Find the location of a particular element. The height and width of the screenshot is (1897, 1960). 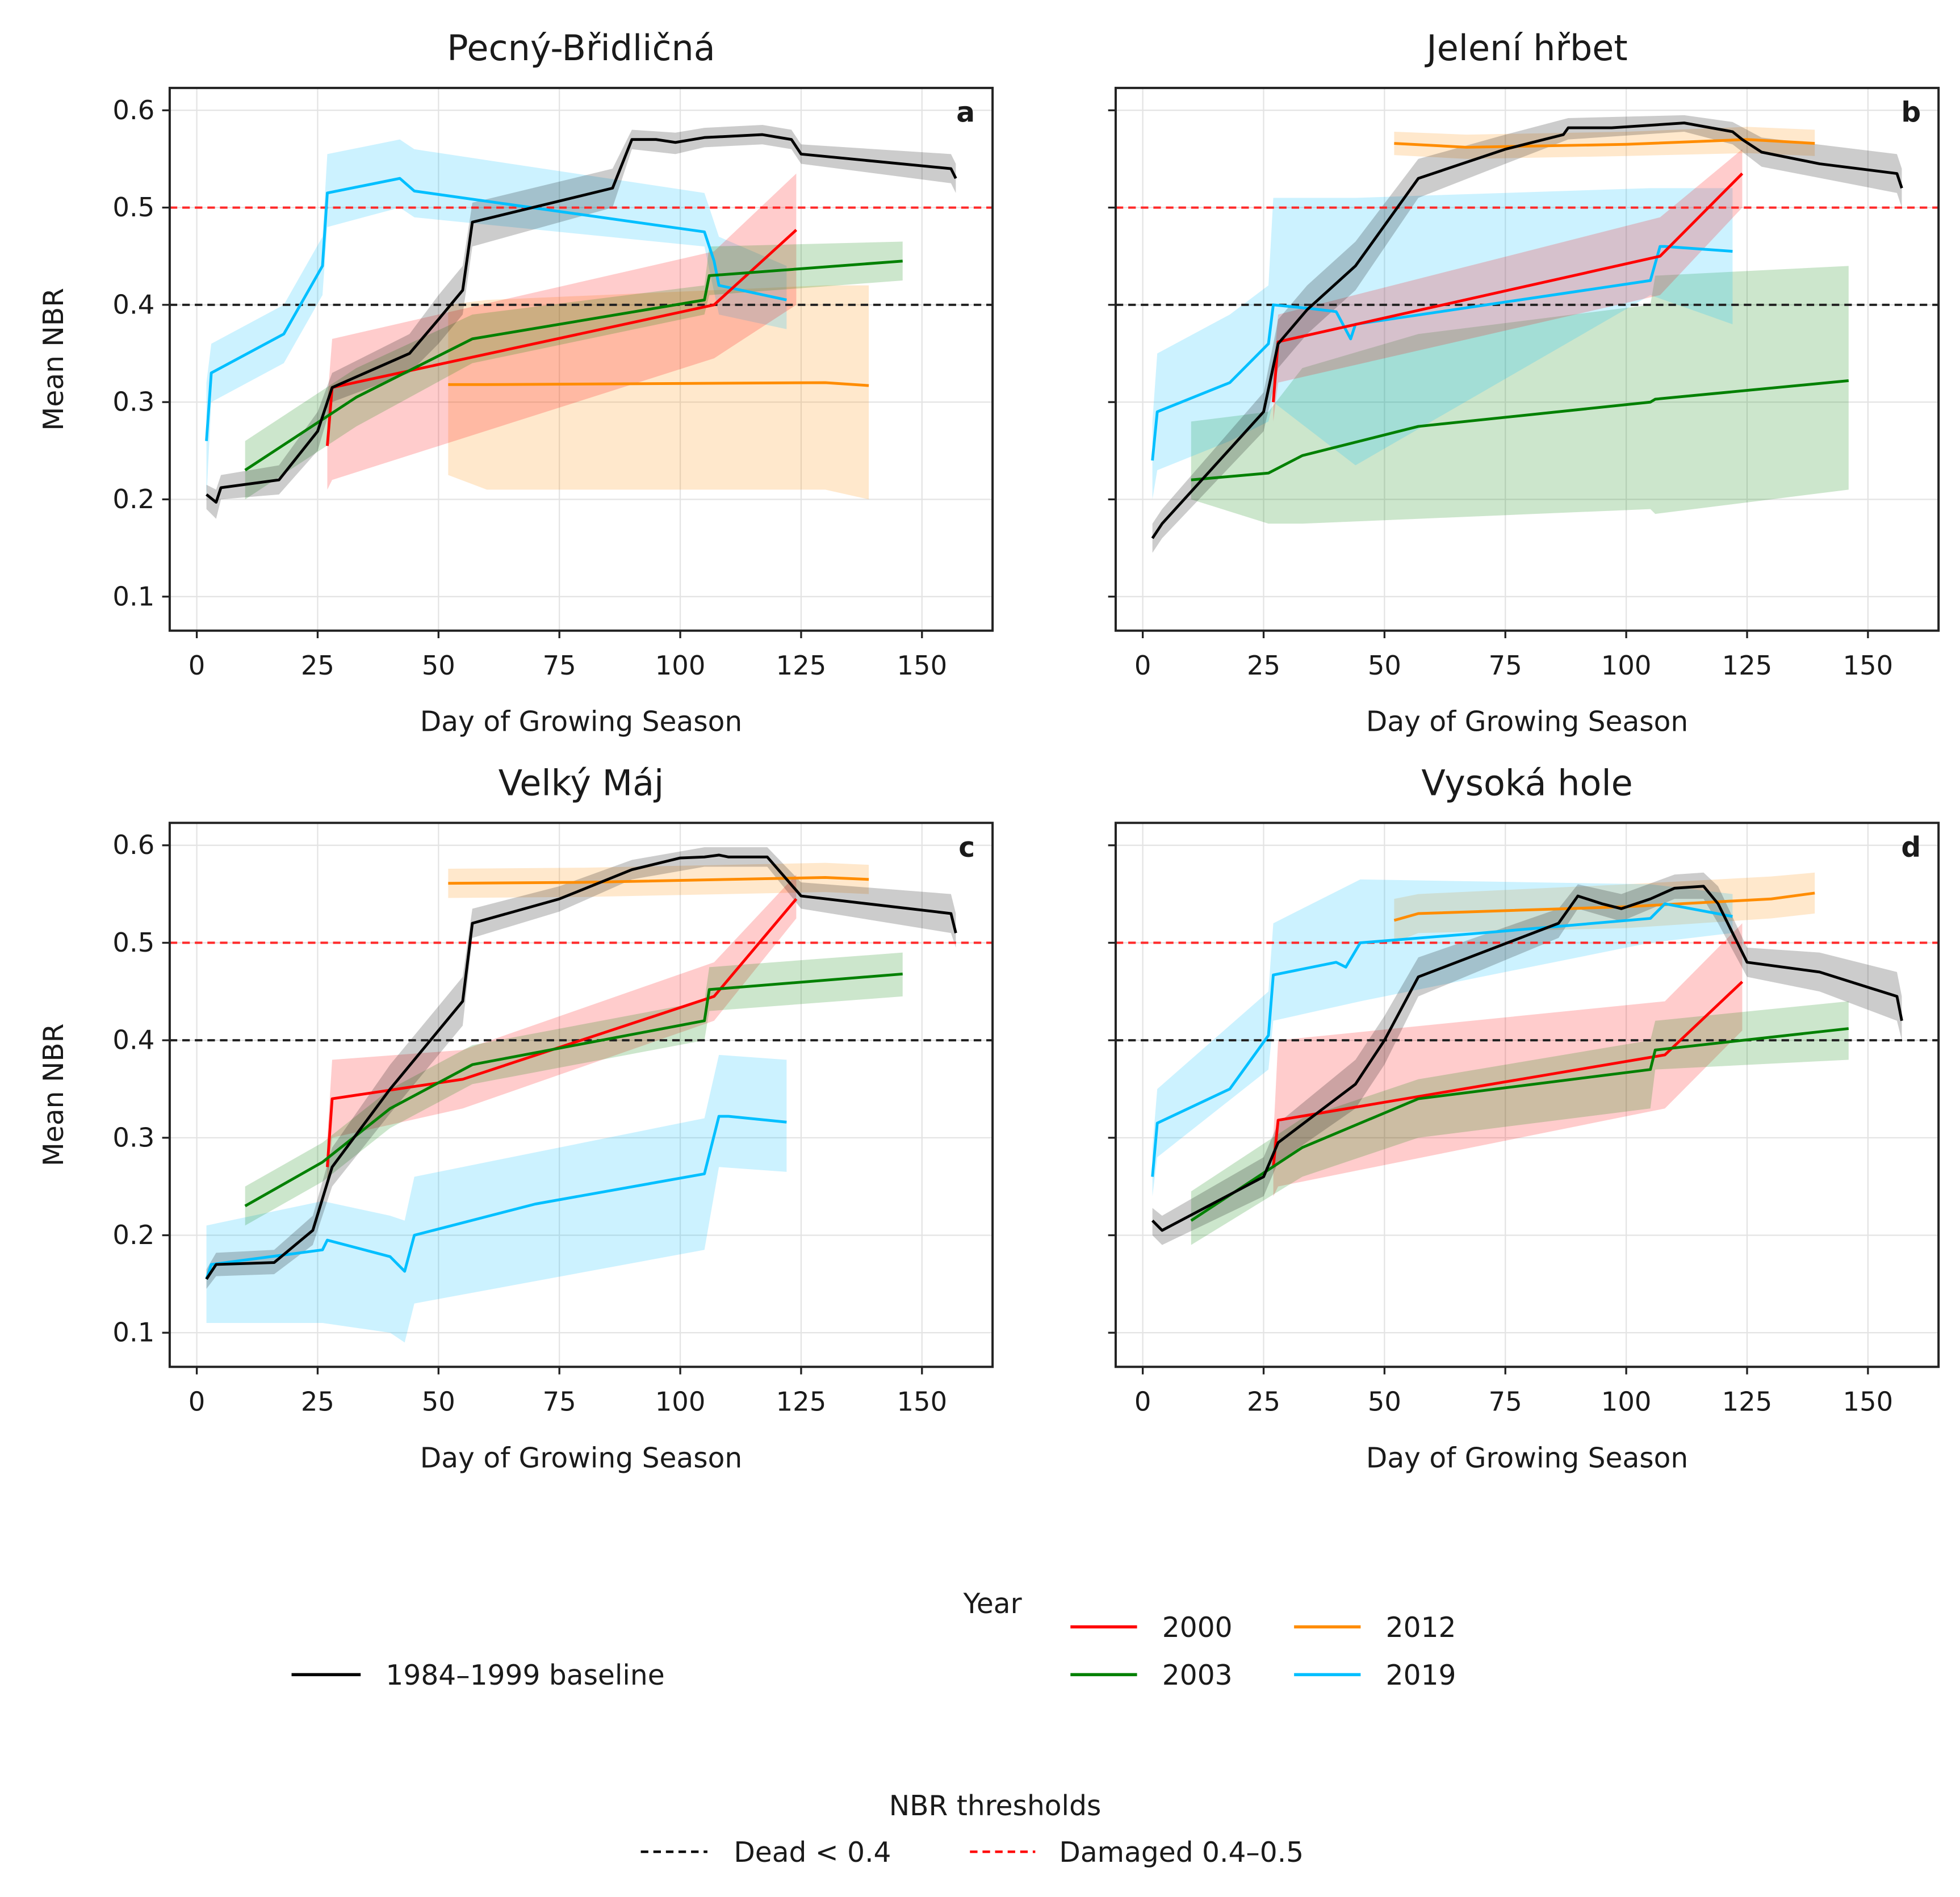

panel-title: Pecný-Břidličná is located at coordinates (581, 48).